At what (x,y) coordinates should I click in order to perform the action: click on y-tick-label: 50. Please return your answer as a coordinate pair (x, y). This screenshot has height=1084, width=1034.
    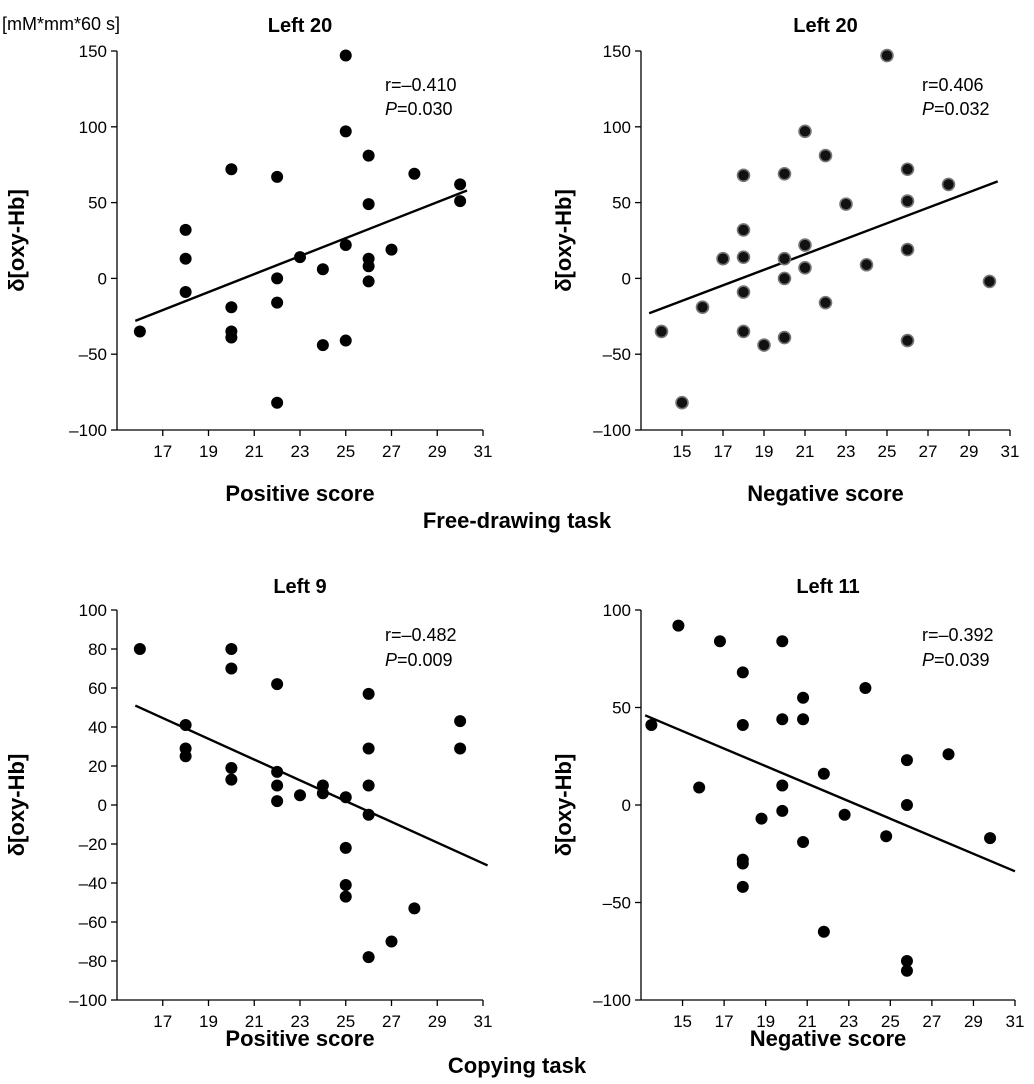
    Looking at the image, I should click on (97, 203).